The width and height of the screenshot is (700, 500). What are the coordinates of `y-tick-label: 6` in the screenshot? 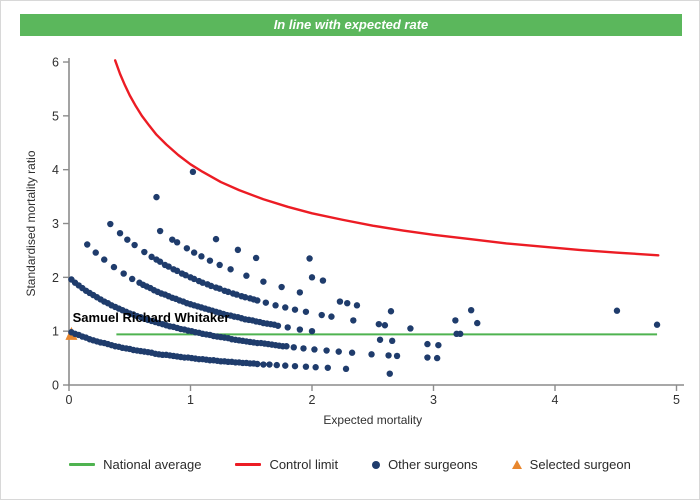 It's located at (55, 63).